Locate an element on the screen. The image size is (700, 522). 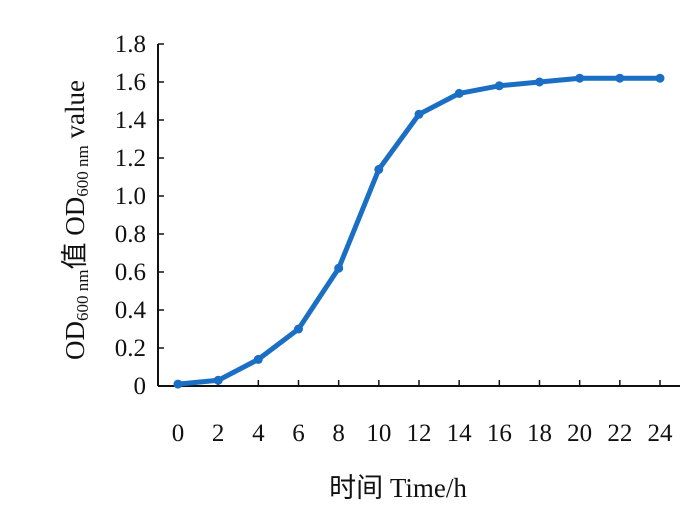
y-axis-title-prefix: OD is located at coordinates (75, 340).